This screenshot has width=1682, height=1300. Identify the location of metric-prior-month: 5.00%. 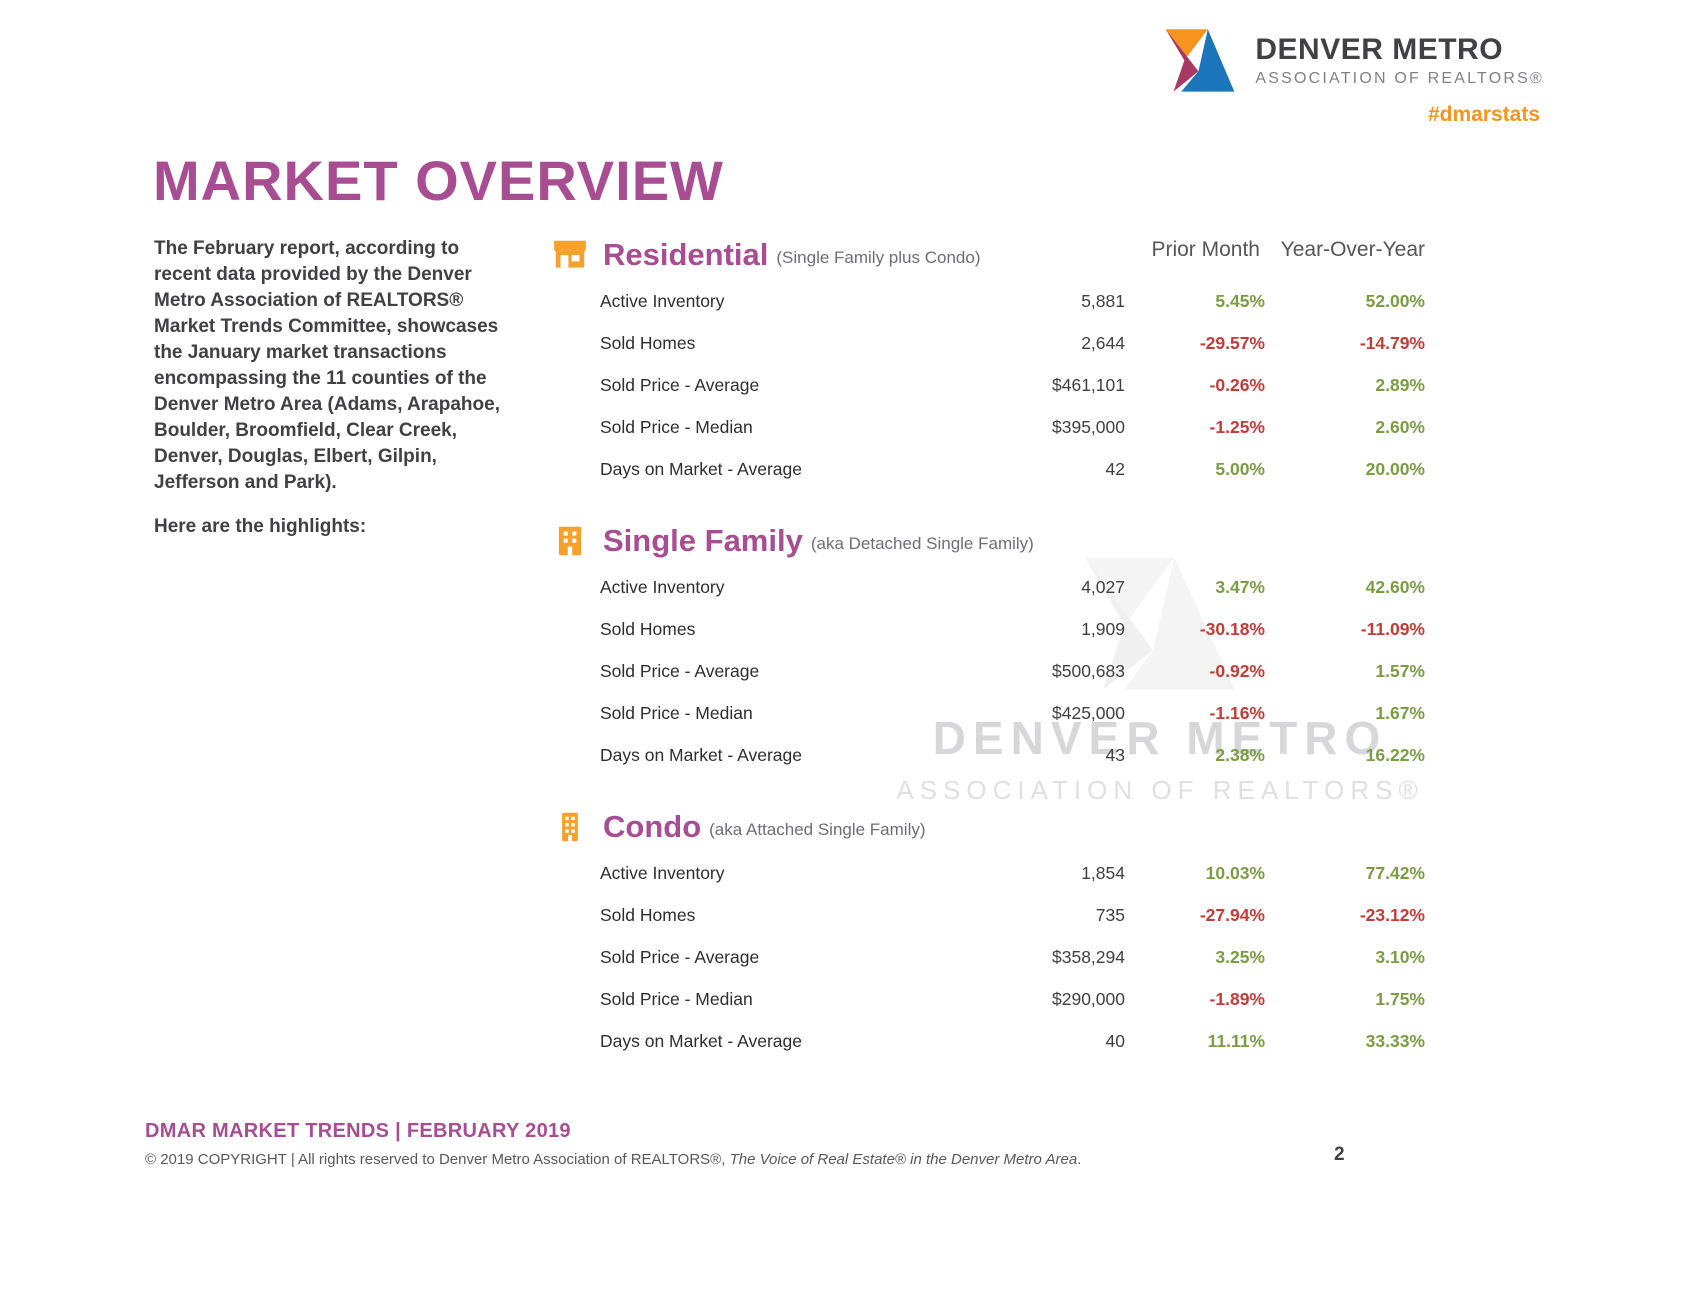
(1240, 468).